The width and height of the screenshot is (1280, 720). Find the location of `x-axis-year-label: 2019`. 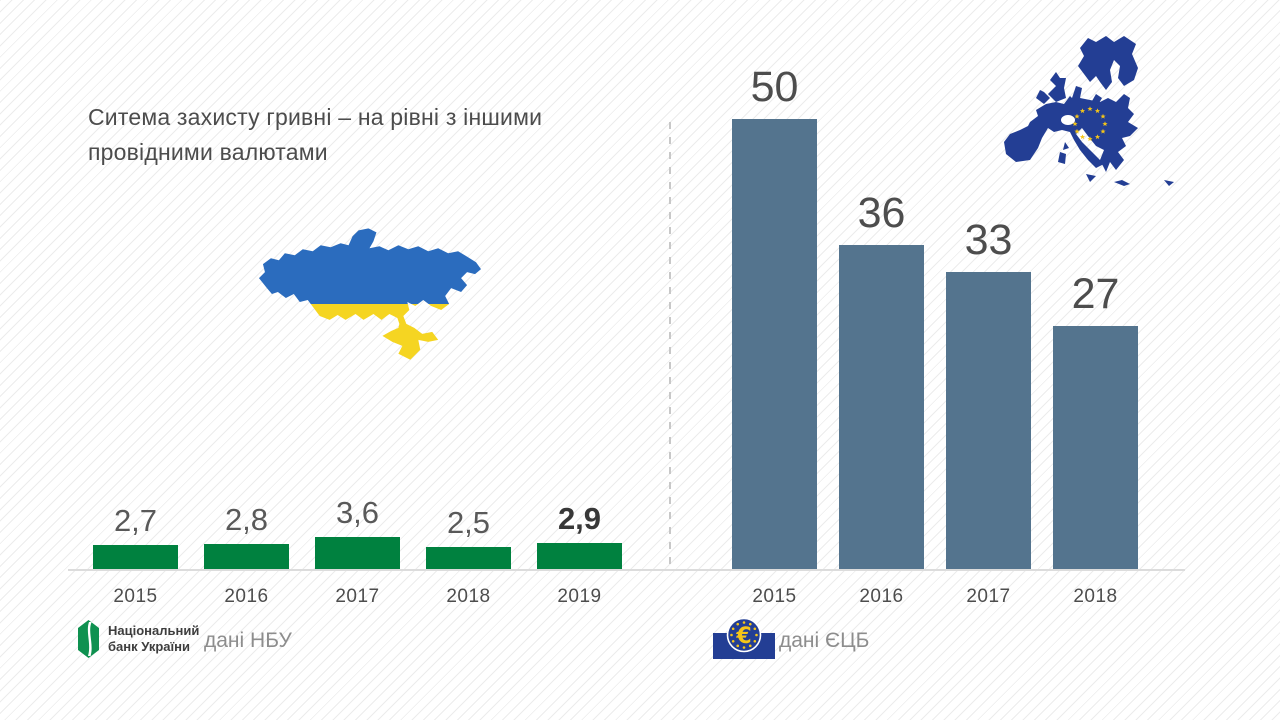

x-axis-year-label: 2019 is located at coordinates (579, 596).